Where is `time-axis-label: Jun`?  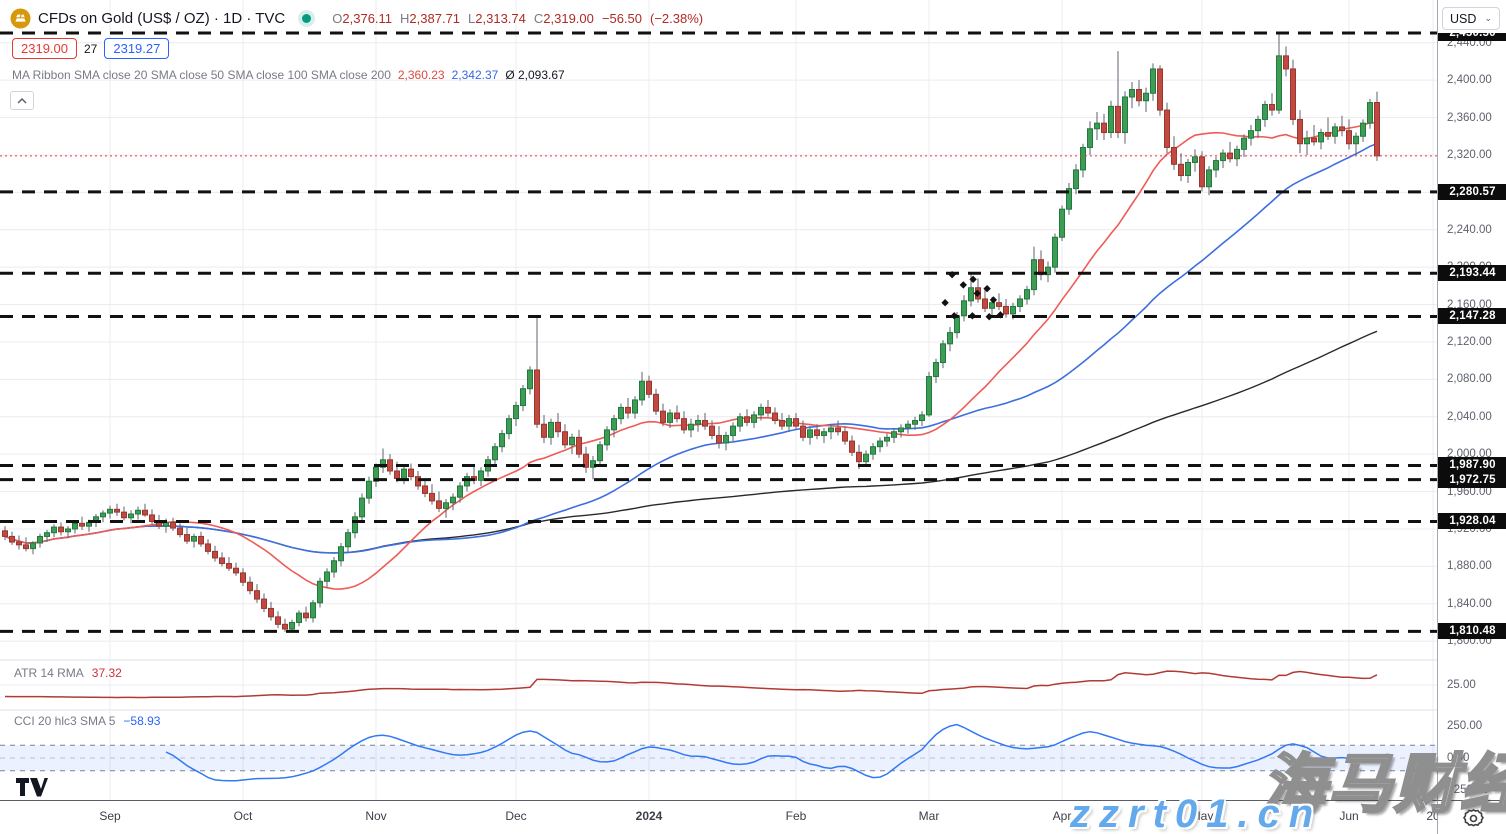
time-axis-label: Jun is located at coordinates (1349, 816).